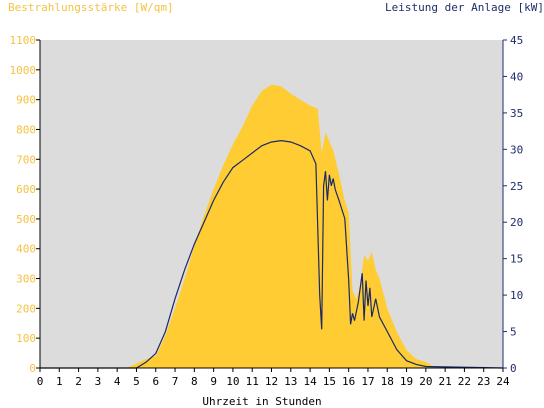 The height and width of the screenshot is (408, 544). Describe the element at coordinates (32, 368) in the screenshot. I see `y-left-tick-label: 0` at that location.